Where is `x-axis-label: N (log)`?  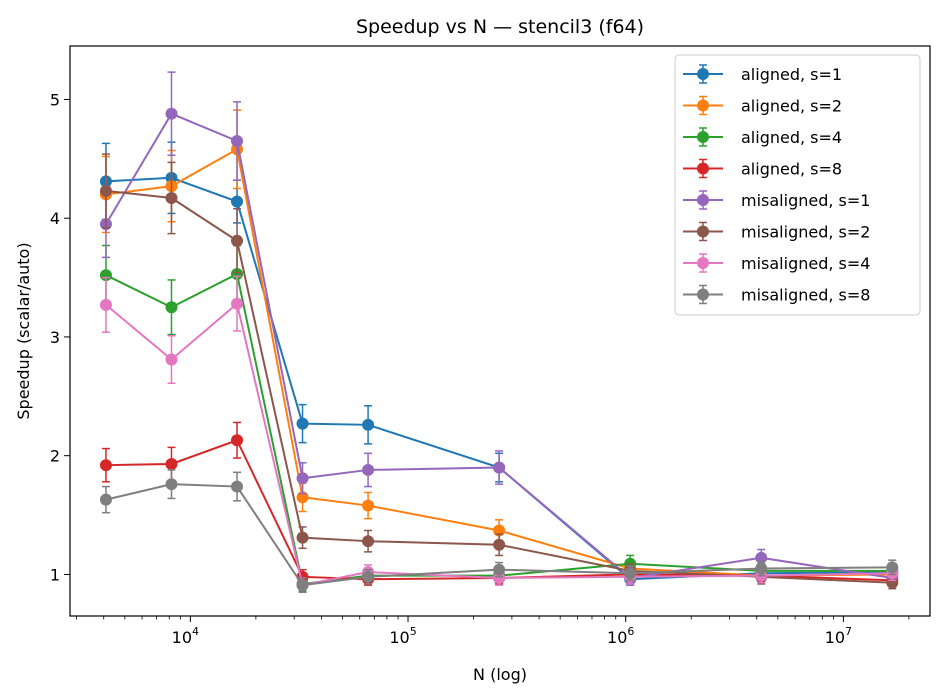 x-axis-label: N (log) is located at coordinates (500, 674).